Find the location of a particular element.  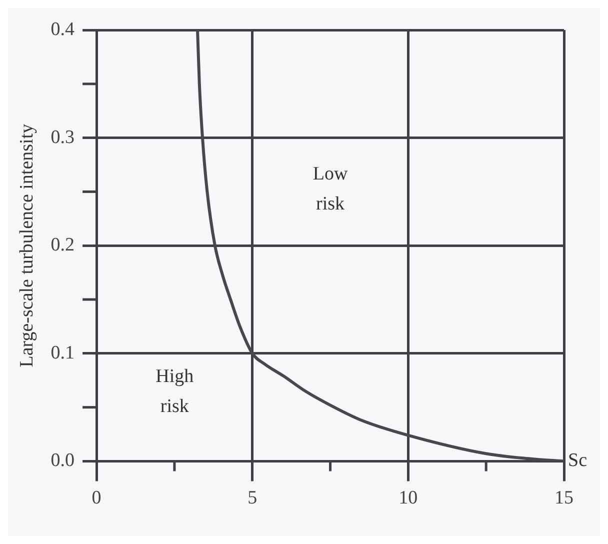

y-tick-label: 0.4 is located at coordinates (63, 29).